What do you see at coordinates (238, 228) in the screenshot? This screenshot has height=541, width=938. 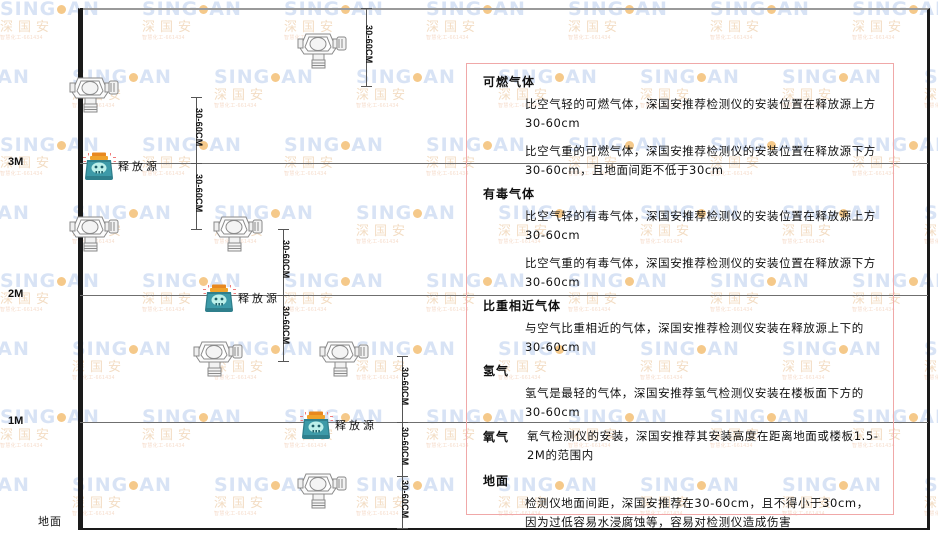 I see `detector-right-of-3m-icon` at bounding box center [238, 228].